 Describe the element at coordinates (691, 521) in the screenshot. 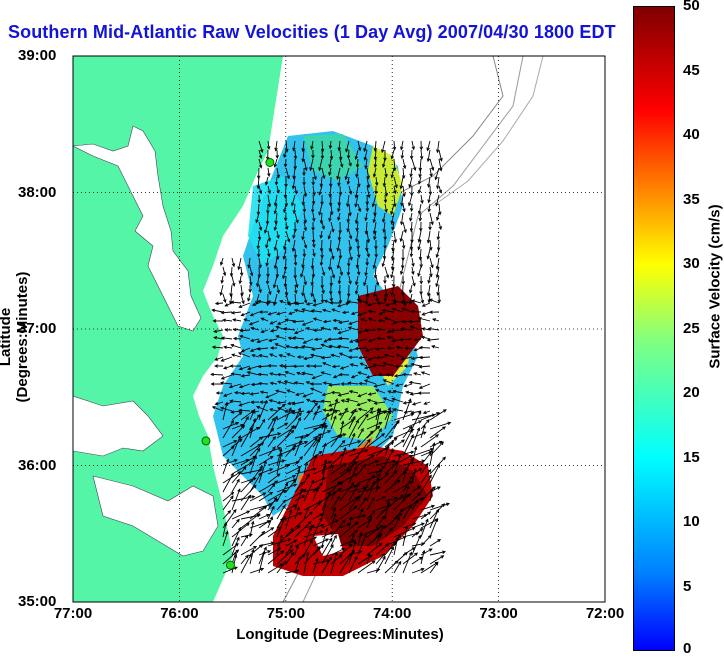

I see `colorbar-tick-label: 10` at that location.